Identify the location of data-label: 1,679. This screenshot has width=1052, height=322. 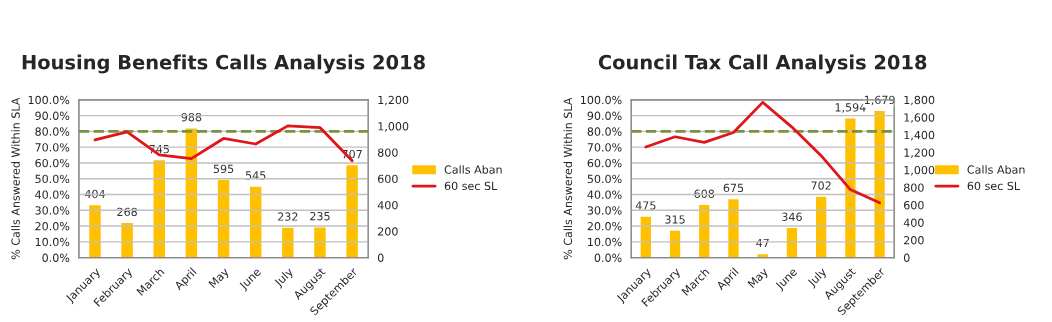
(879, 100).